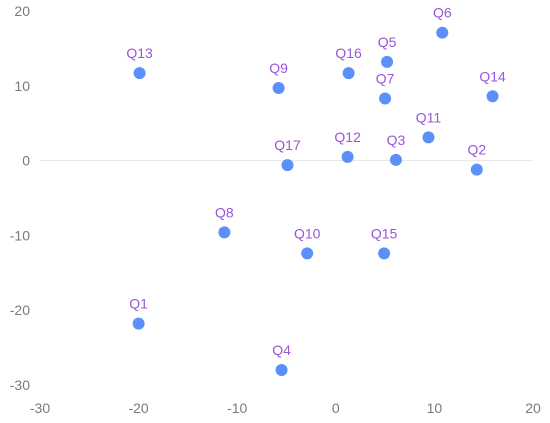 Image resolution: width=550 pixels, height=423 pixels. I want to click on x-tick-label: -20, so click(138, 408).